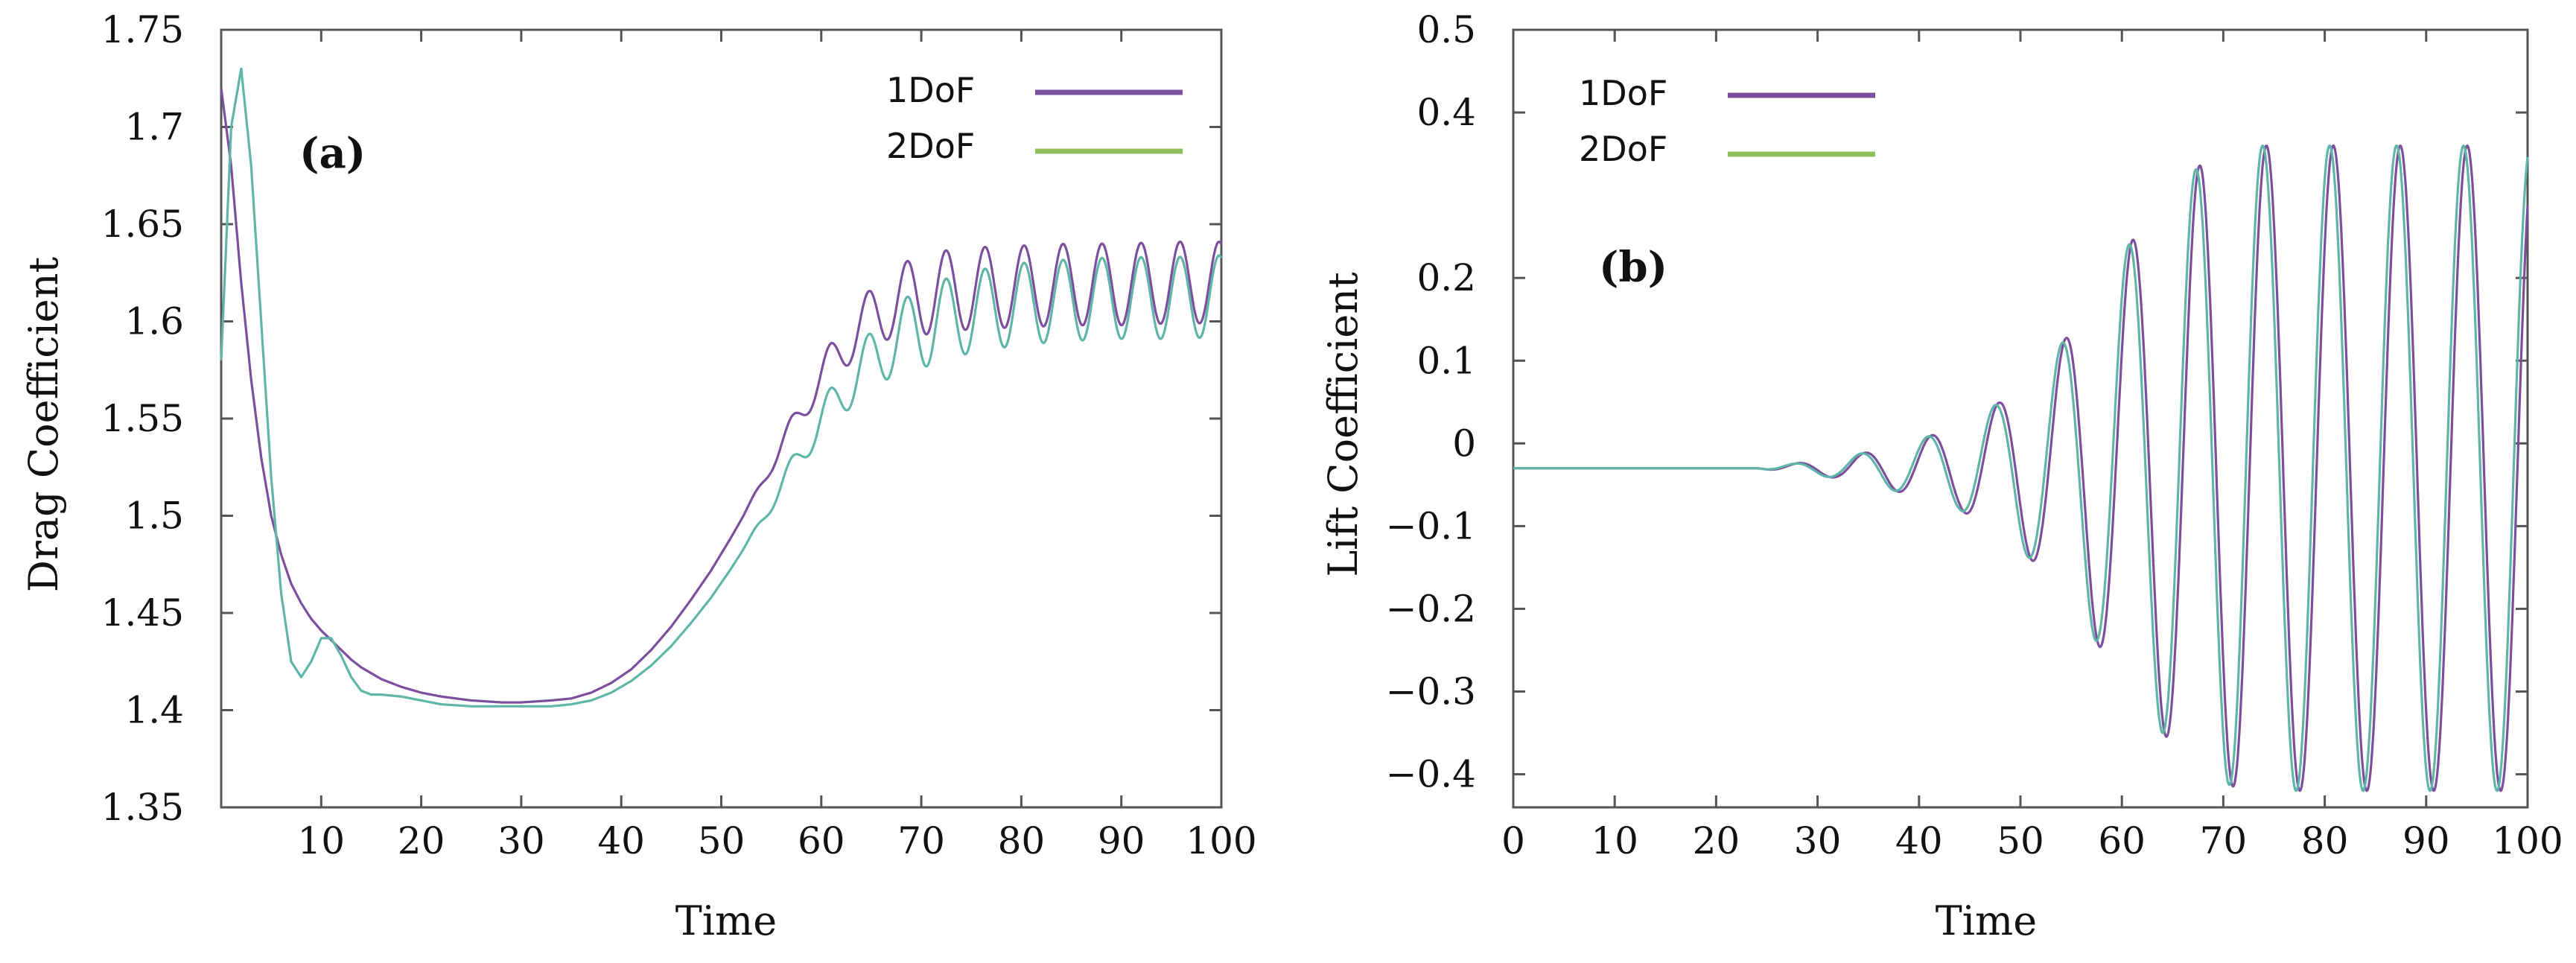 The image size is (2576, 963). Describe the element at coordinates (1446, 113) in the screenshot. I see `y-tick-label: 0.4` at that location.